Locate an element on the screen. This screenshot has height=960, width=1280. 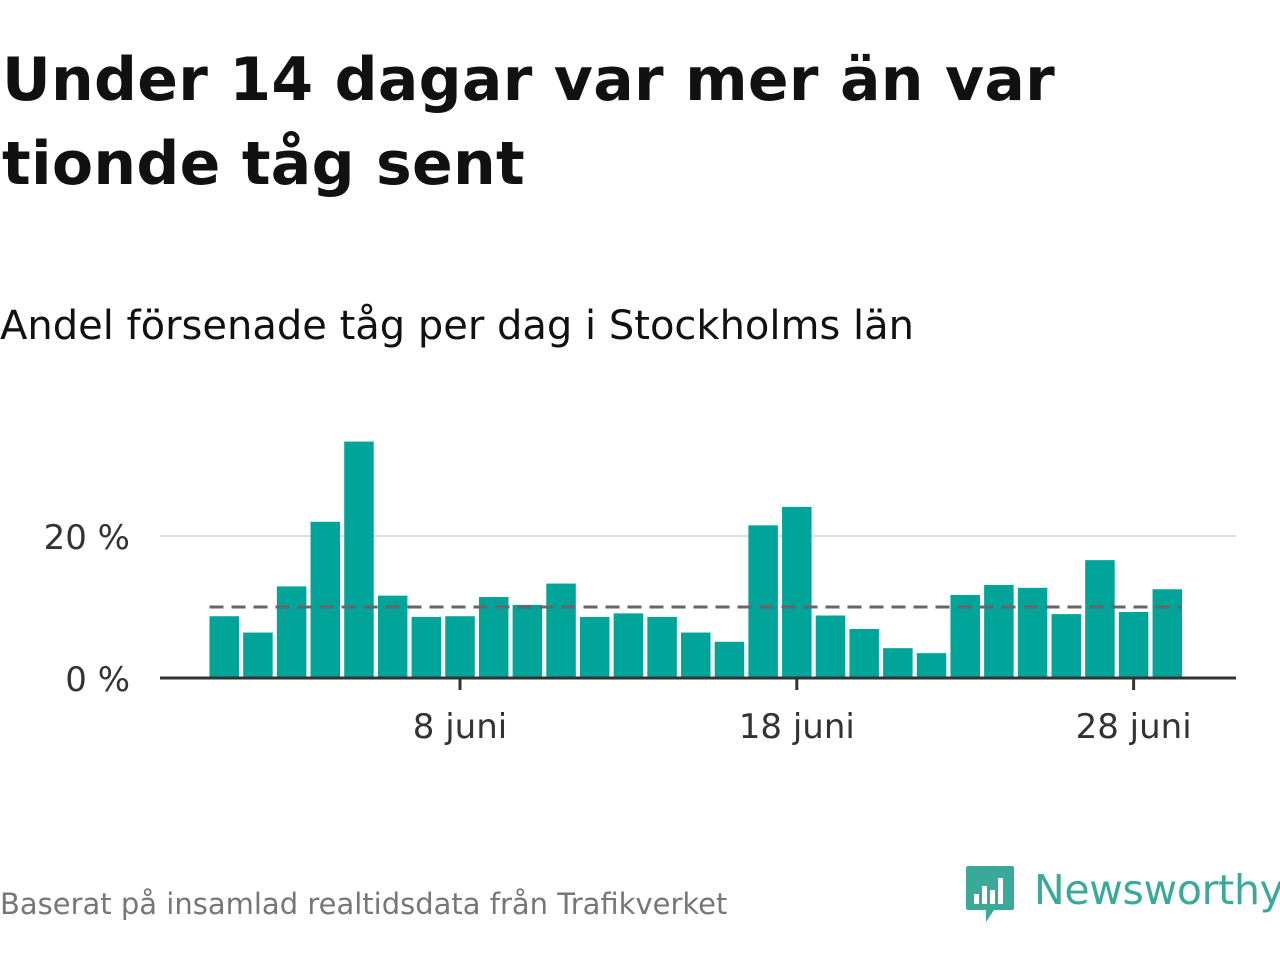
brand-logo: Newsworthy is located at coordinates (1122, 895).